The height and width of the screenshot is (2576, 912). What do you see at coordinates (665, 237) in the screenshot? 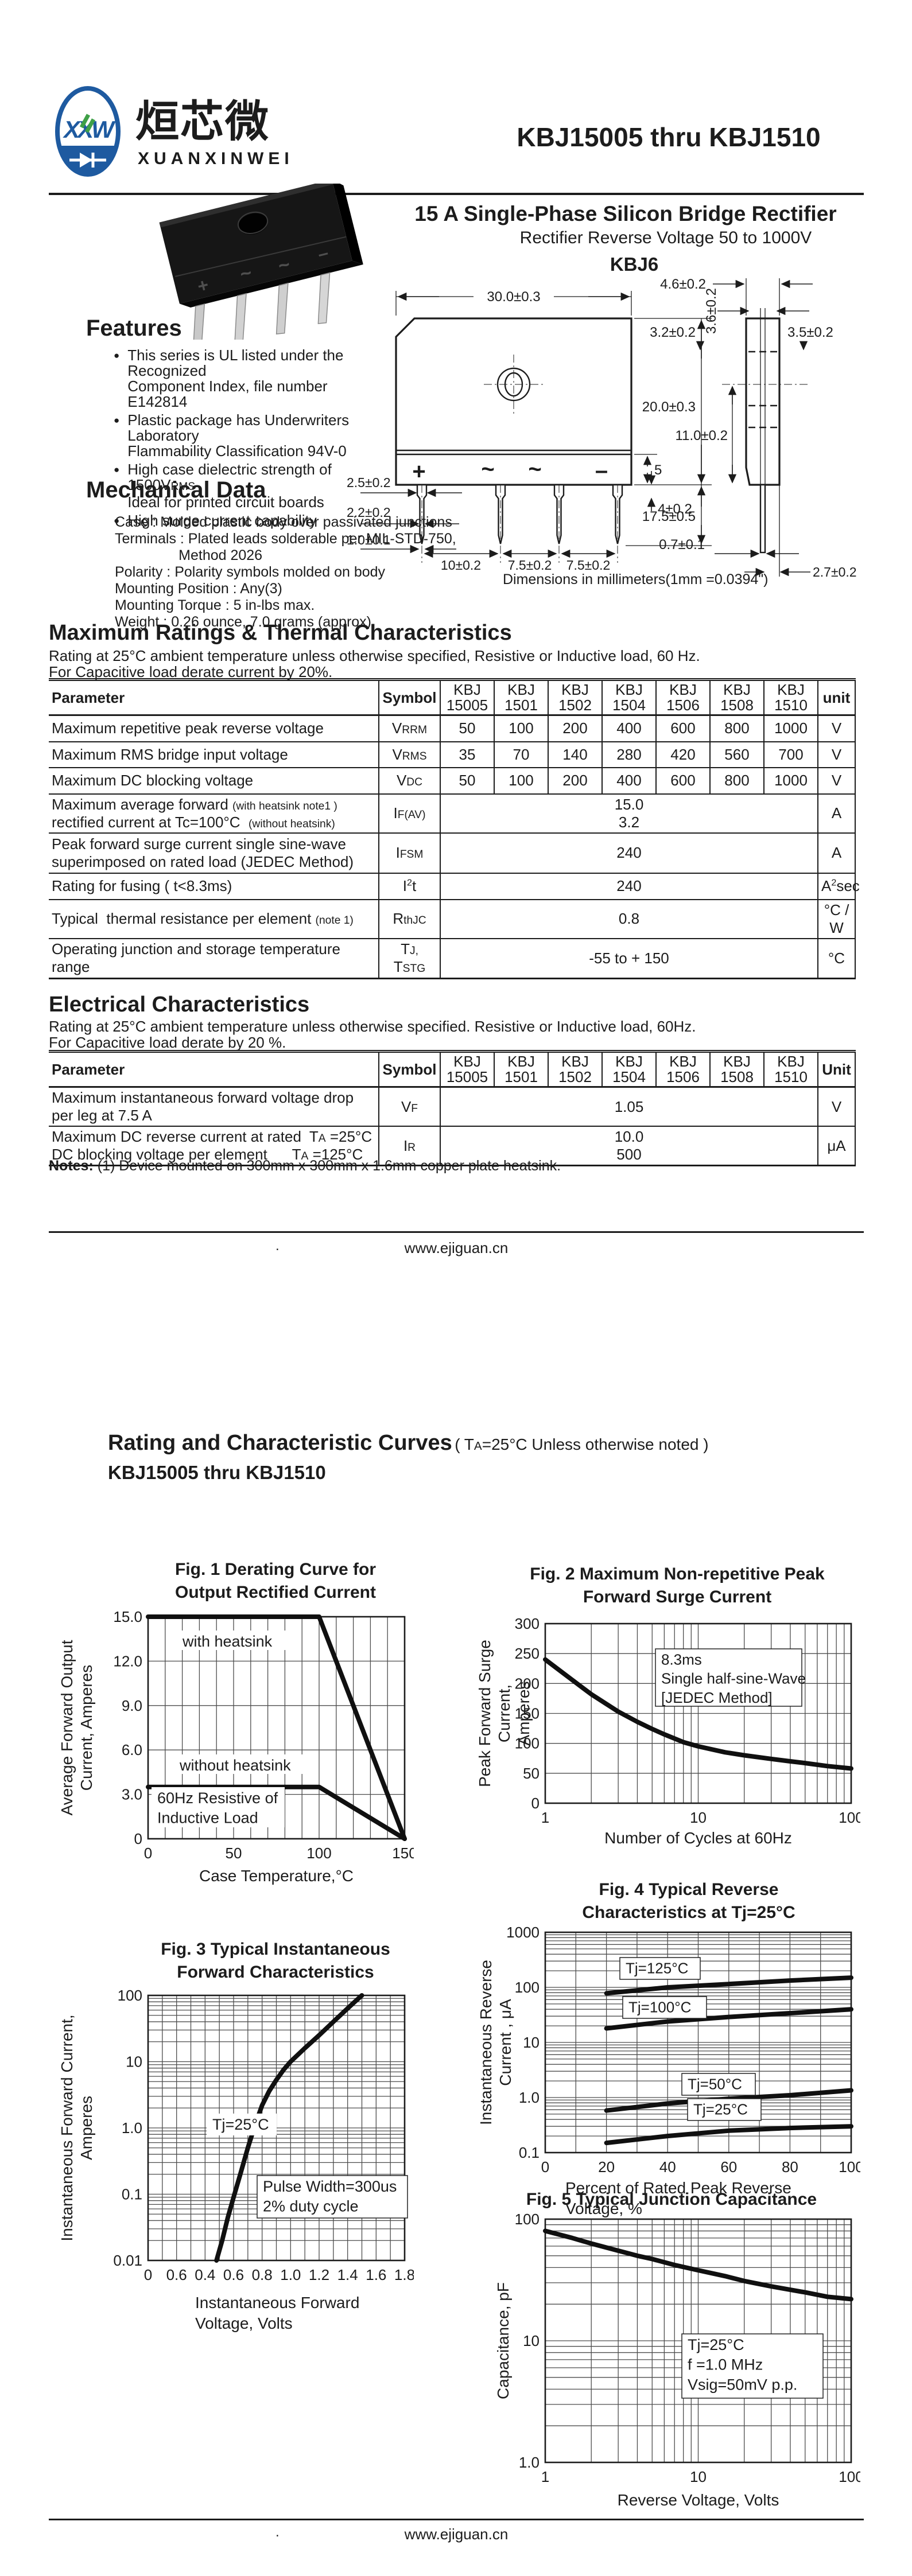
I see `subtitle-voltage-range: Rectifier Reverse Voltage 50 to 1000V` at bounding box center [665, 237].